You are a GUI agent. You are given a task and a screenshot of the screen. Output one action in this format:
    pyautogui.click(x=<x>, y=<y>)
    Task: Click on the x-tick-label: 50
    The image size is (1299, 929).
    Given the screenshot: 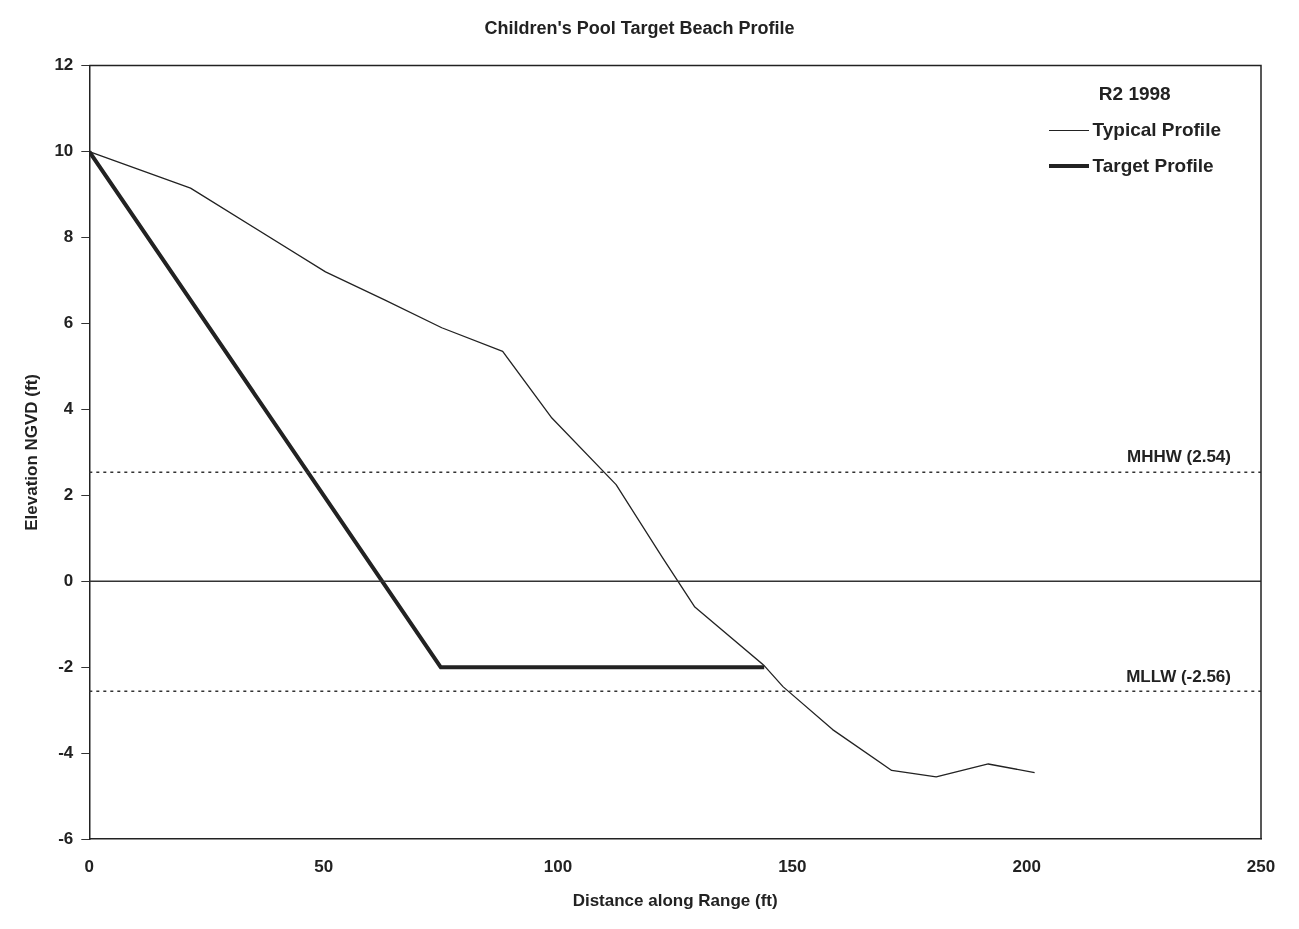 What is the action you would take?
    pyautogui.click(x=324, y=867)
    